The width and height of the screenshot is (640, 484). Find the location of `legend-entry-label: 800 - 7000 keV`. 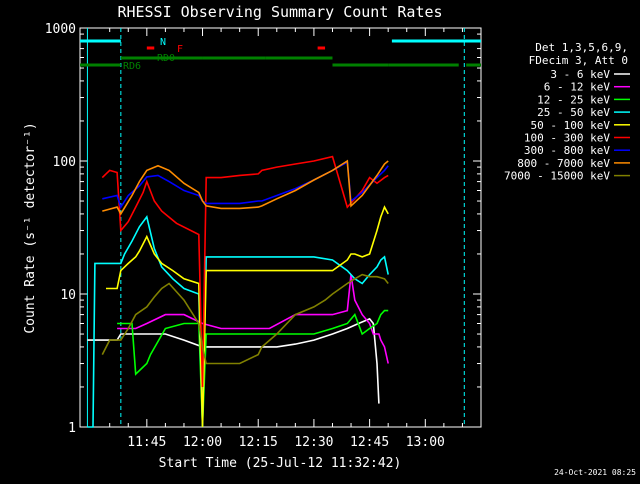

legend-entry-label: 800 - 7000 keV is located at coordinates (563, 163).